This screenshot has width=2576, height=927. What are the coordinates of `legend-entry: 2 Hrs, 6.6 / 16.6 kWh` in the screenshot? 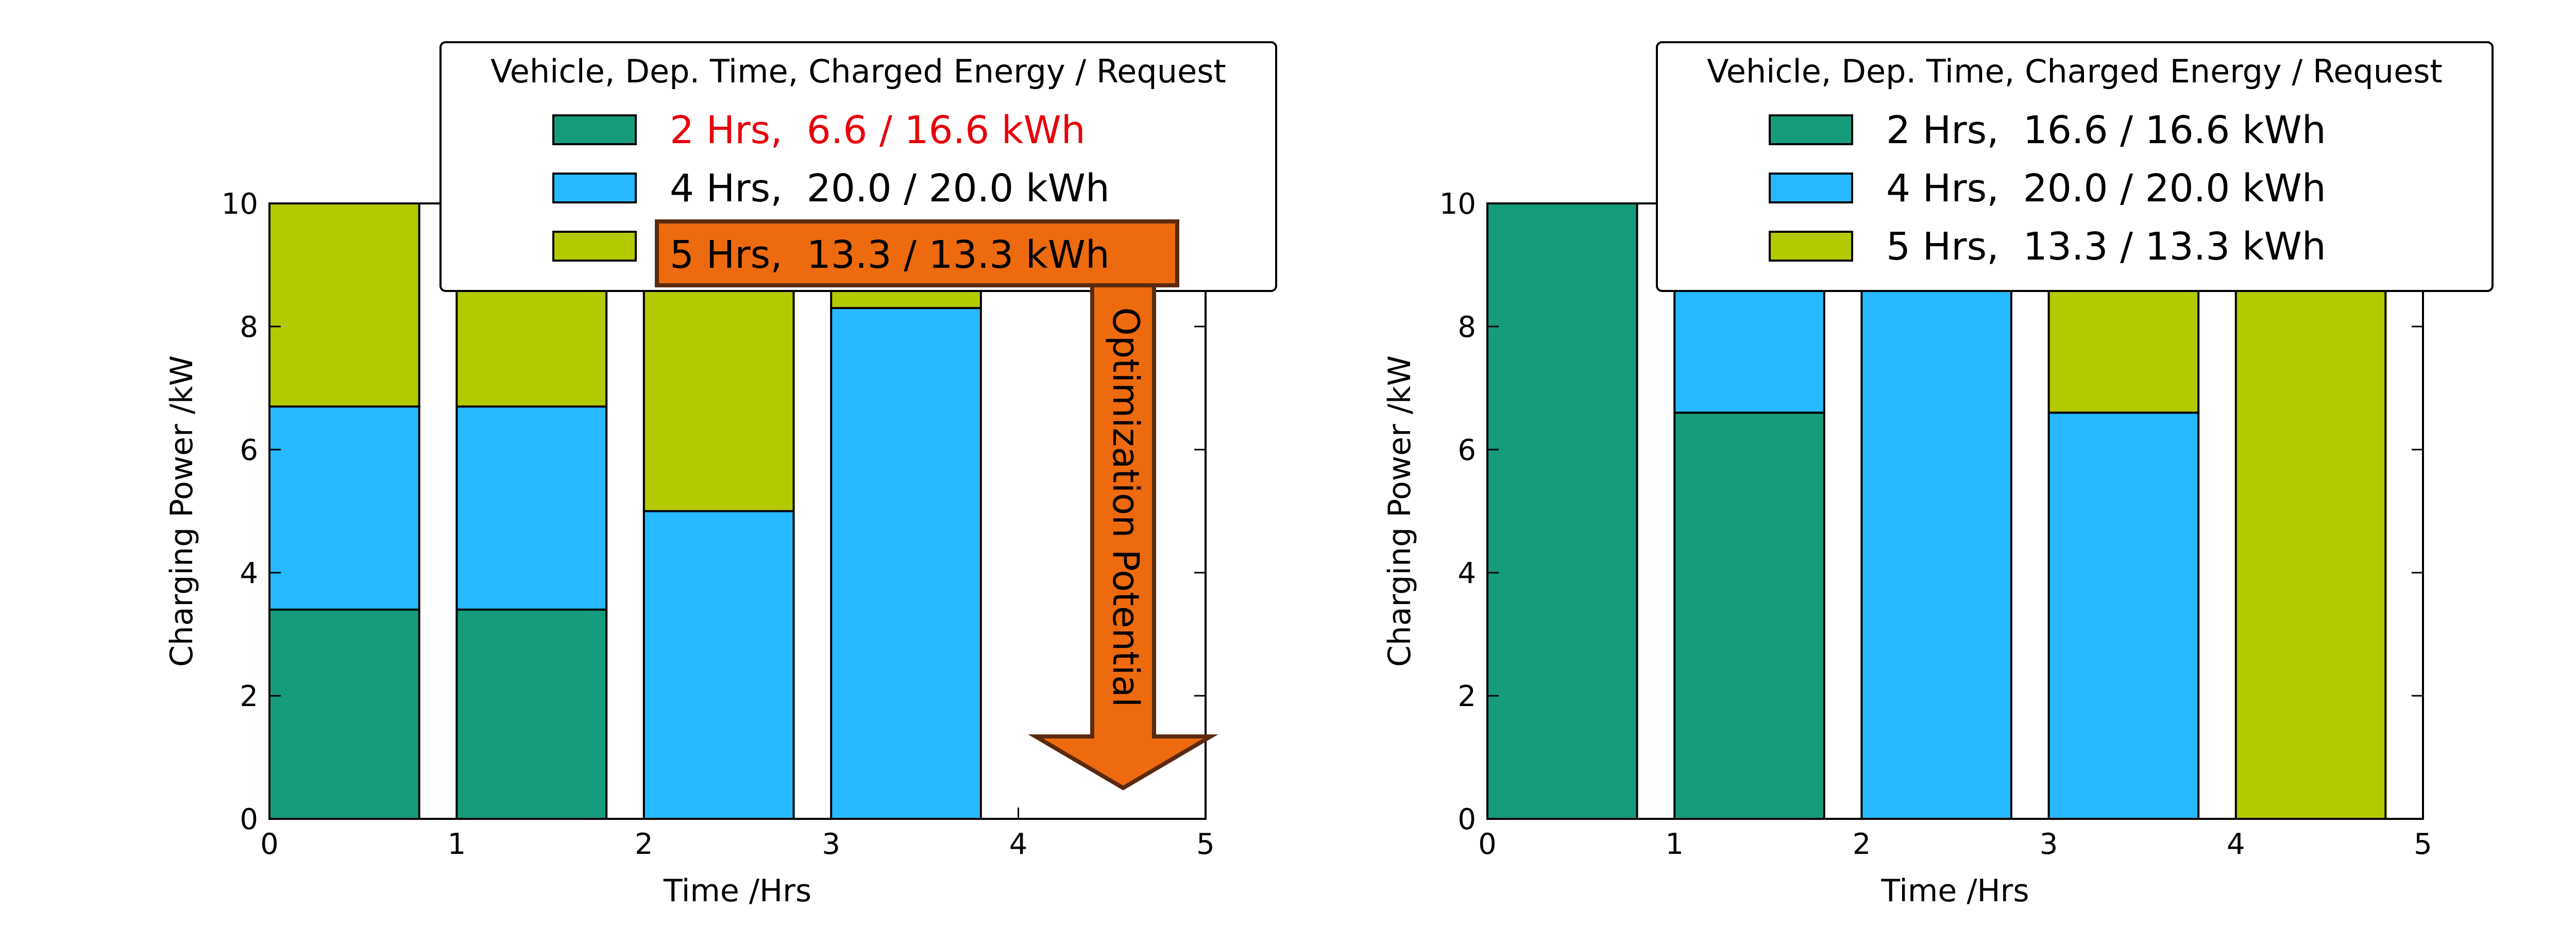 It's located at (878, 130).